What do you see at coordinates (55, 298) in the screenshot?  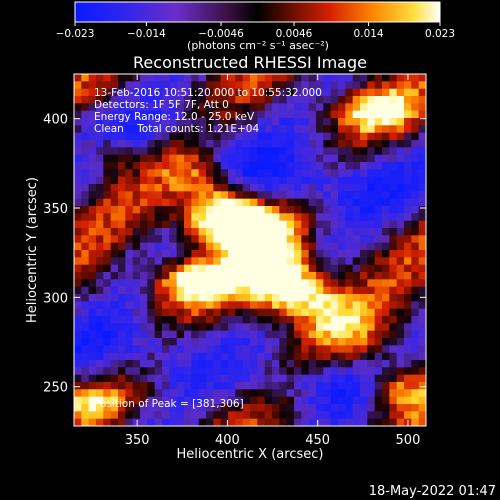 I see `y-tick-label: 300` at bounding box center [55, 298].